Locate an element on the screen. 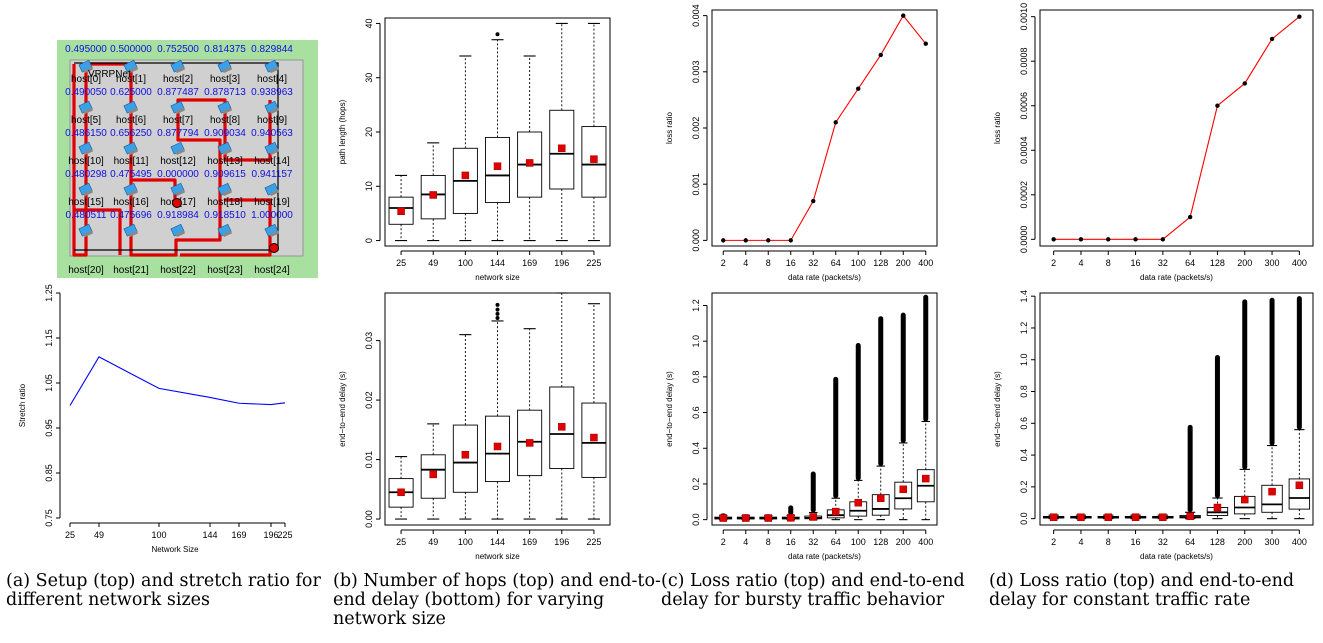  x-tick-label: 64 is located at coordinates (836, 542).